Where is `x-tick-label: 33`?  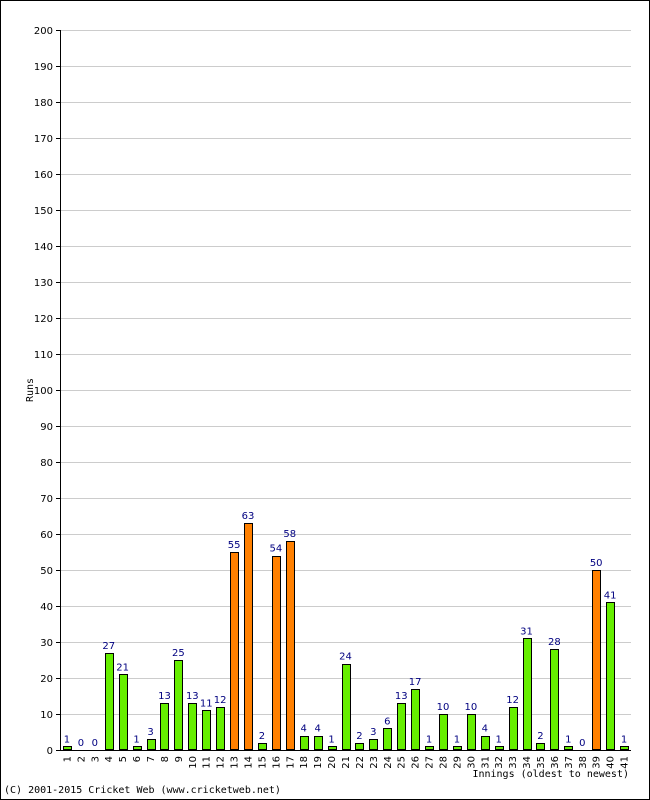 x-tick-label: 33 is located at coordinates (513, 762).